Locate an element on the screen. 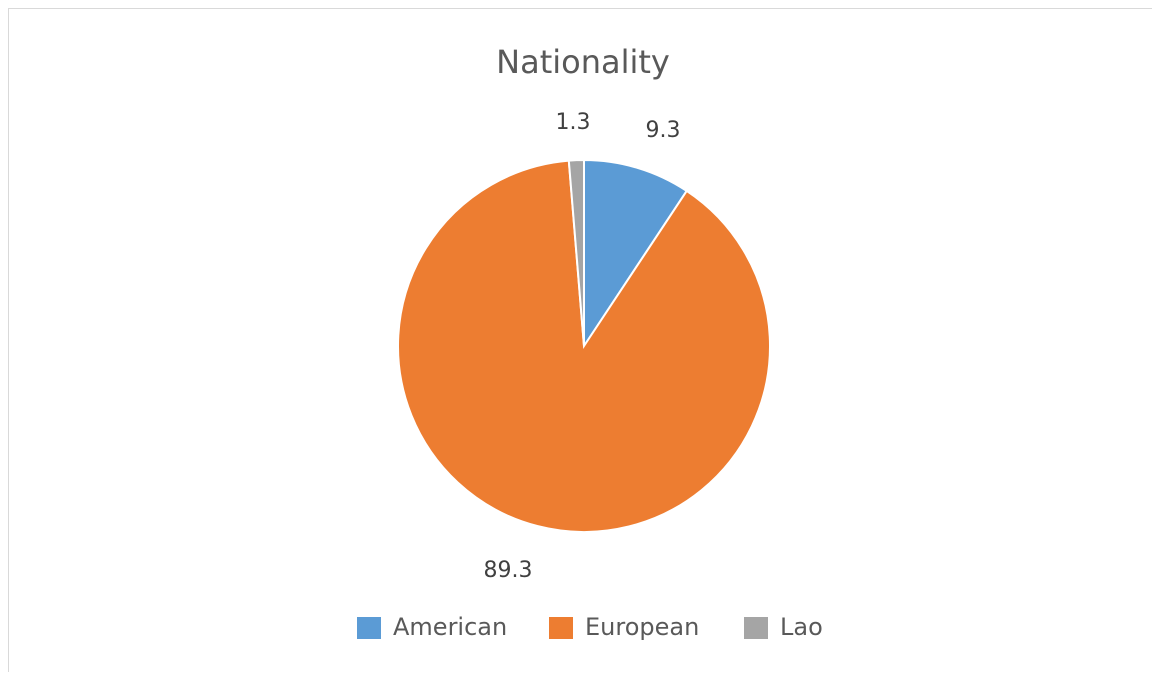 The width and height of the screenshot is (1153, 673). data-label-american: 9.3 is located at coordinates (663, 130).